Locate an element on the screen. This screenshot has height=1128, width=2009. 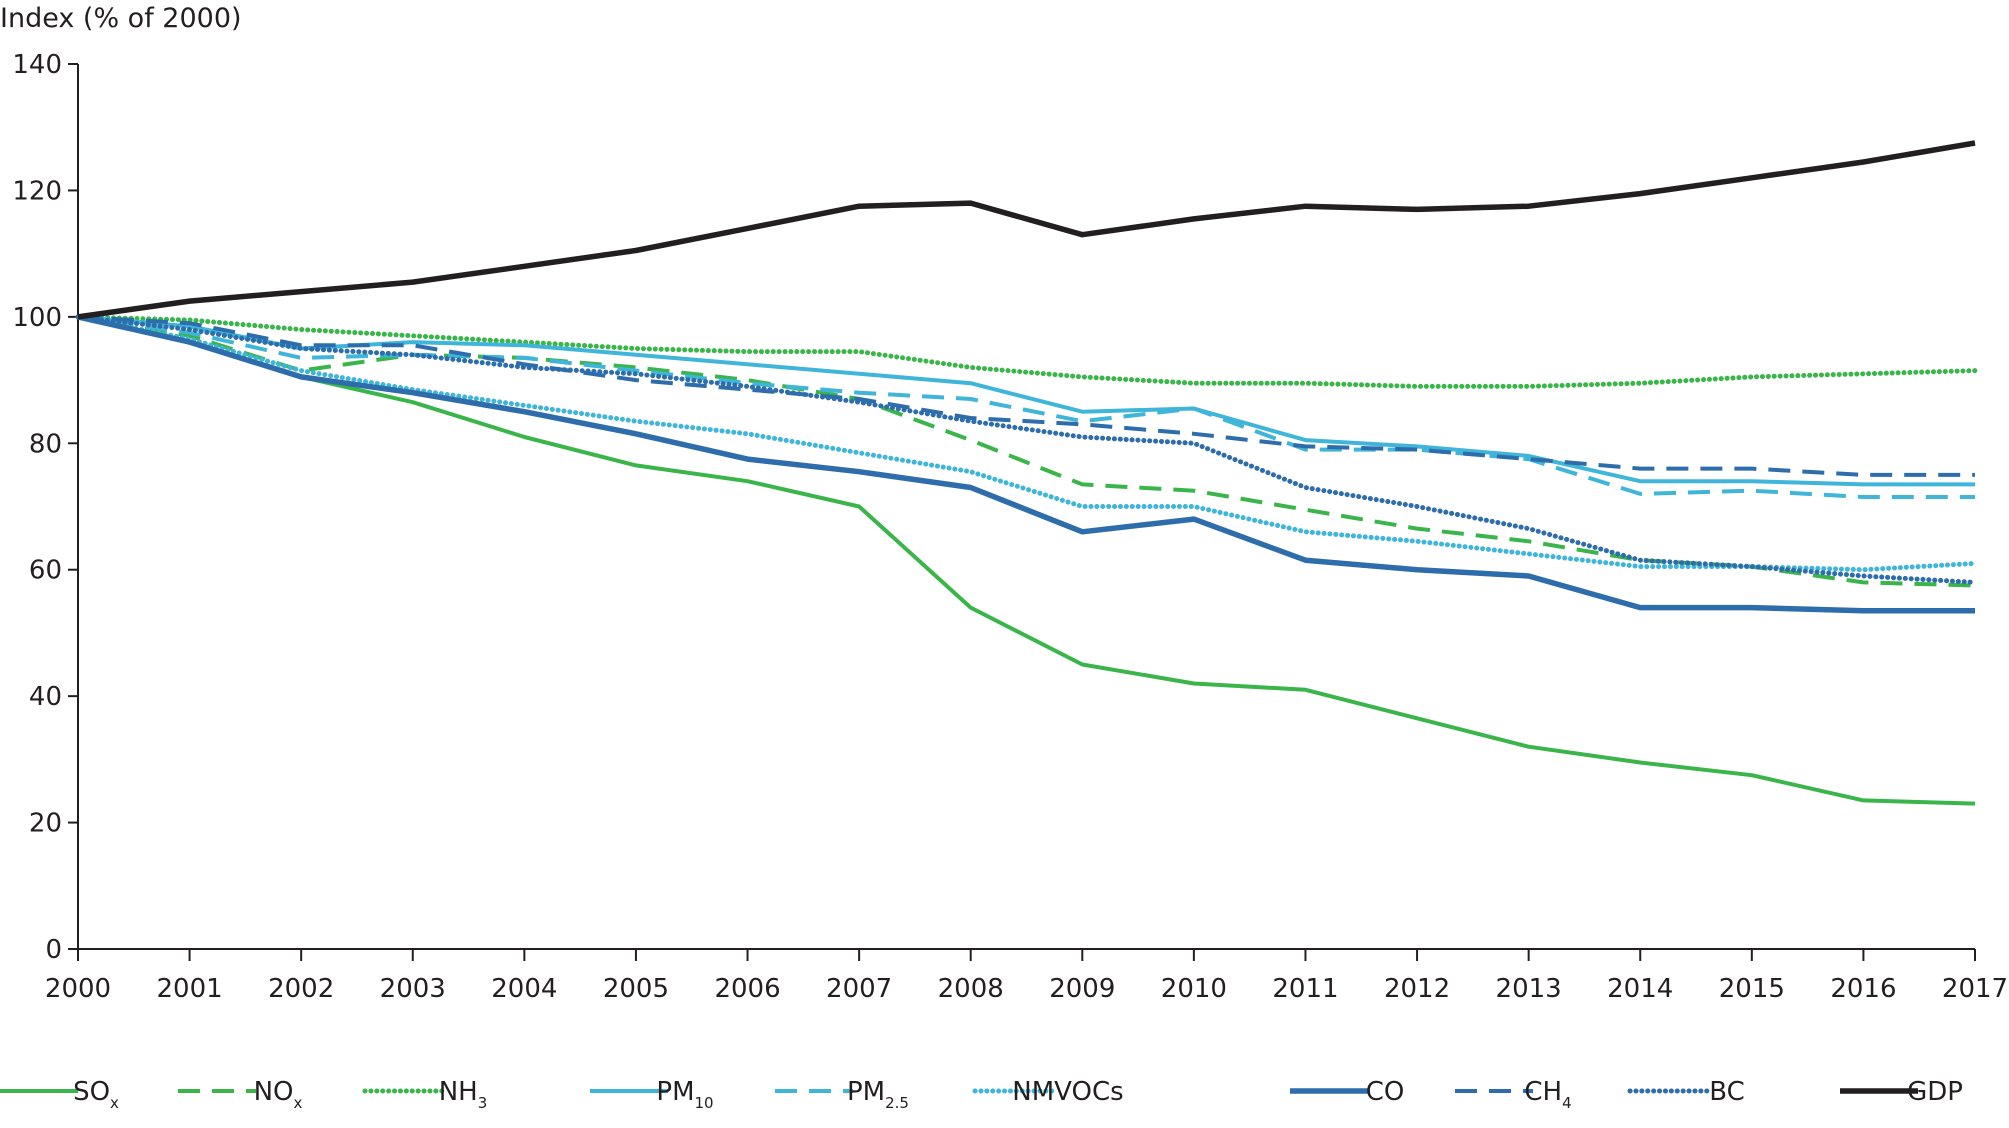
y-tick-label: 80 is located at coordinates (45, 444).